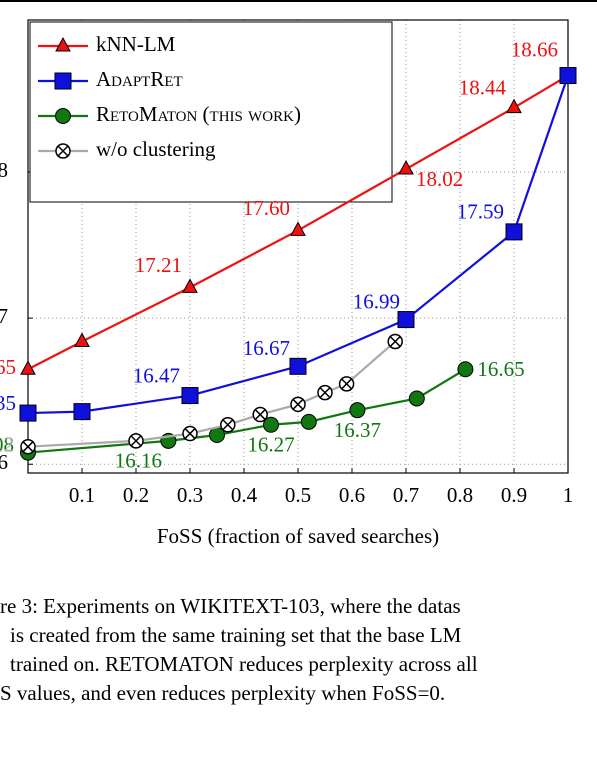 The height and width of the screenshot is (758, 597). What do you see at coordinates (460, 495) in the screenshot?
I see `x-tick-label: 0.8` at bounding box center [460, 495].